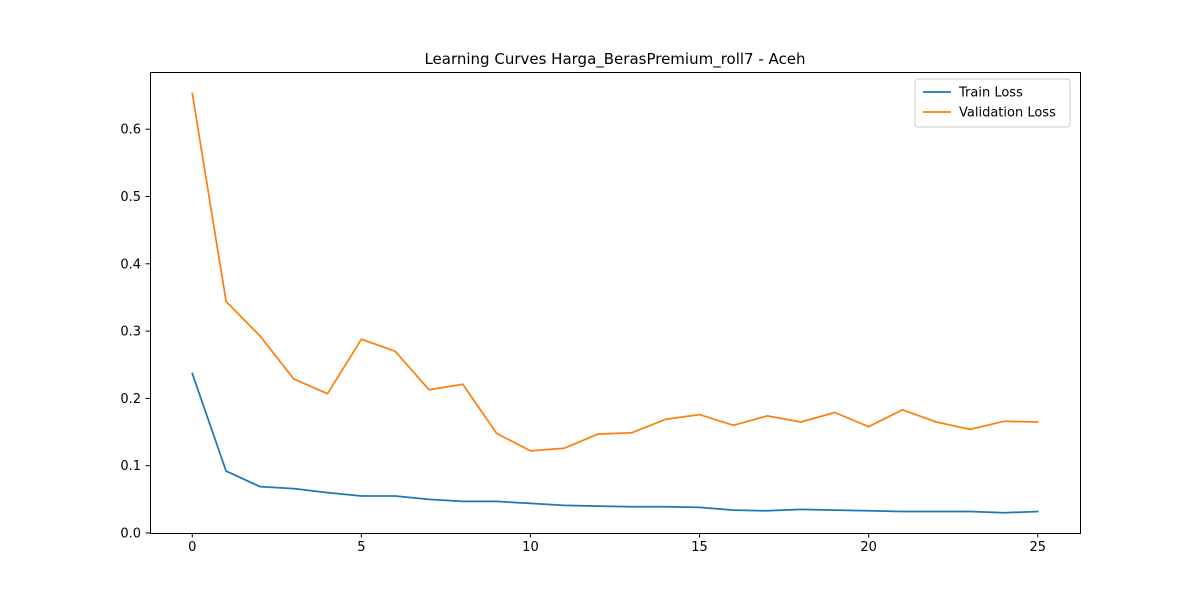  Describe the element at coordinates (130, 130) in the screenshot. I see `y-tick-label: 0.6` at that location.